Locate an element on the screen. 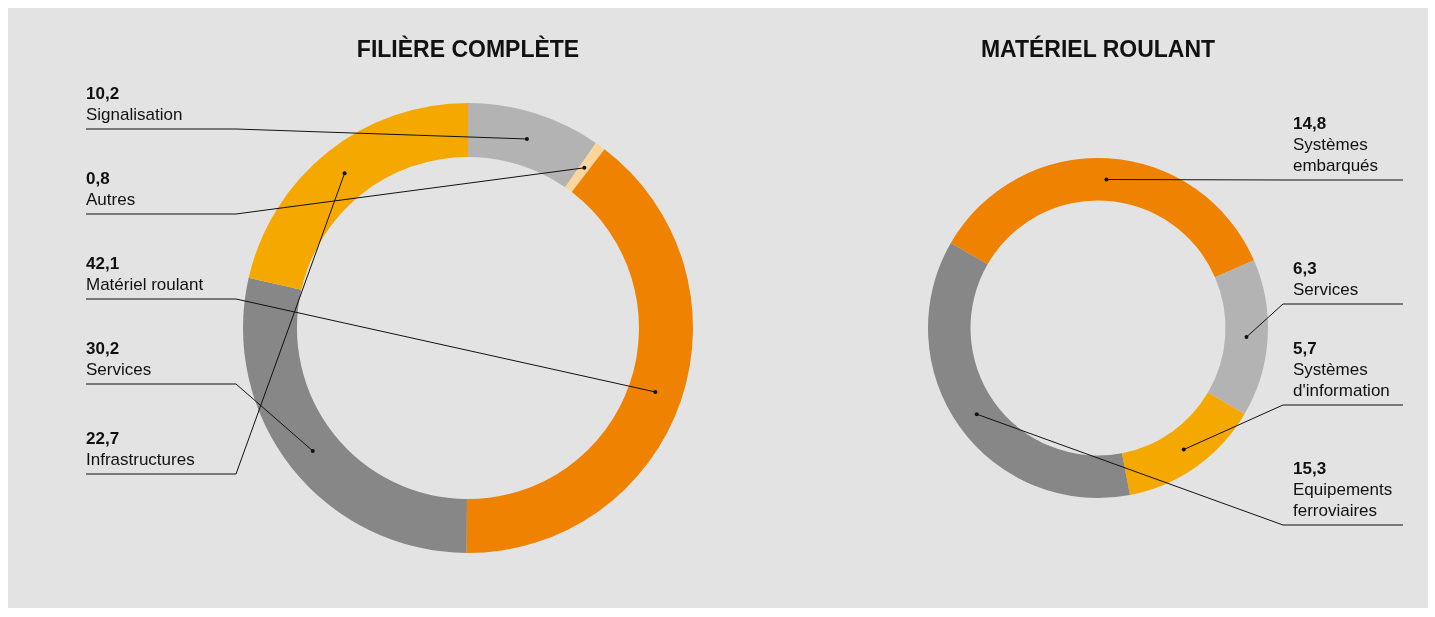  data-label: 0,8 is located at coordinates (98, 178).